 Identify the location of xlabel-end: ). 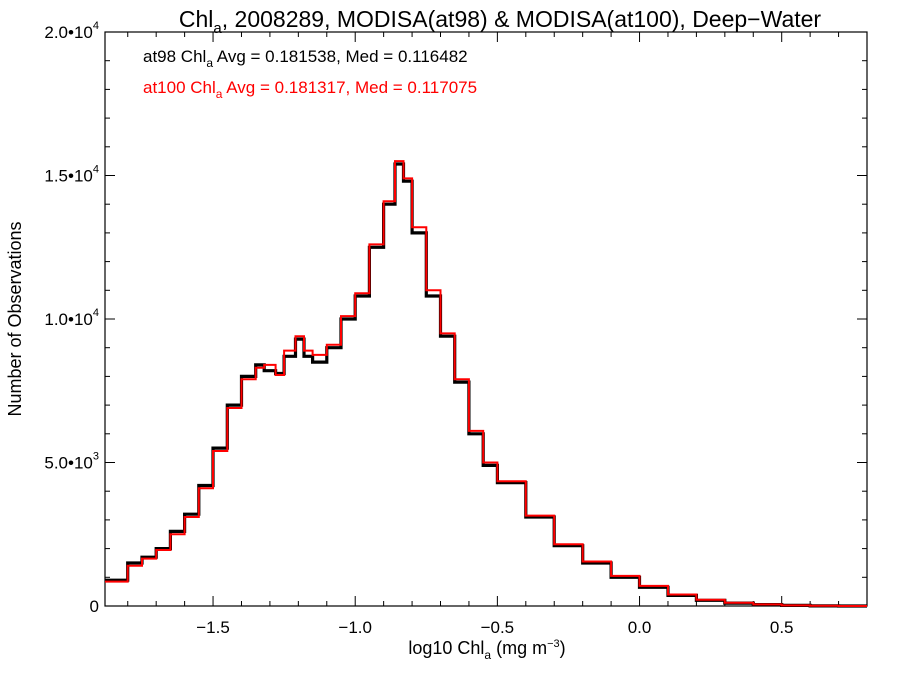
(563, 648).